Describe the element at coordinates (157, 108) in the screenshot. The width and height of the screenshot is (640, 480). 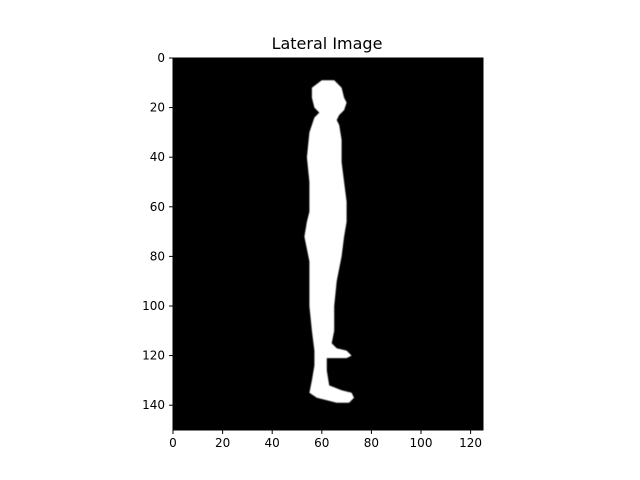
I see `y-tick-label: 20` at that location.